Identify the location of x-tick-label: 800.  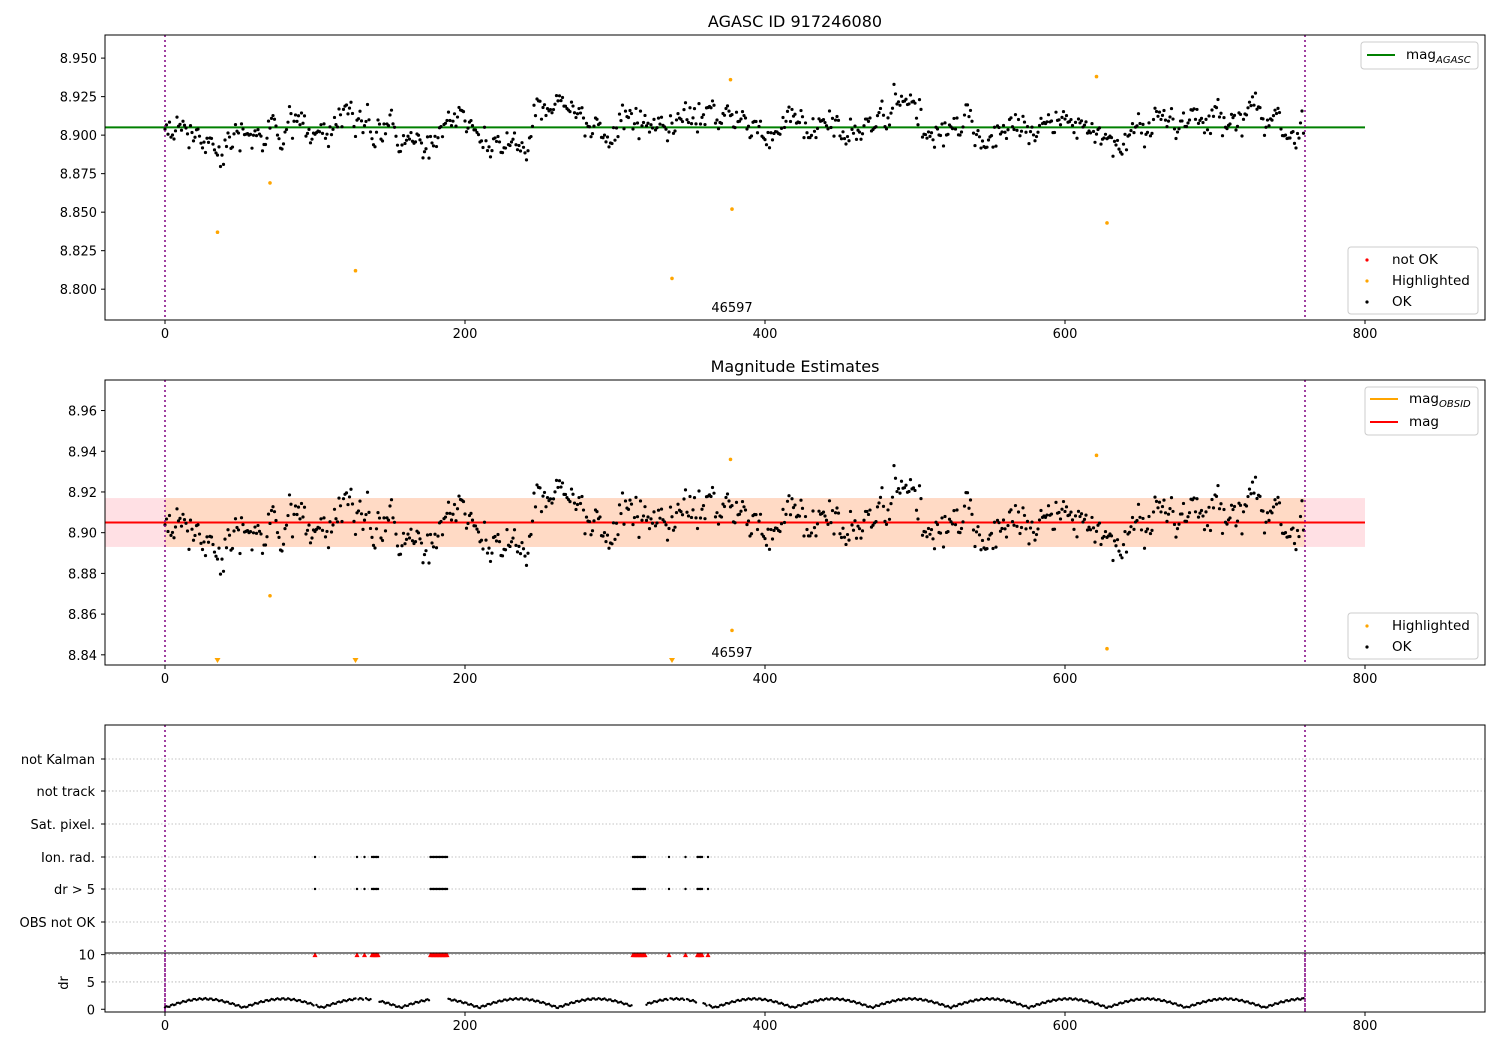
(1365, 334).